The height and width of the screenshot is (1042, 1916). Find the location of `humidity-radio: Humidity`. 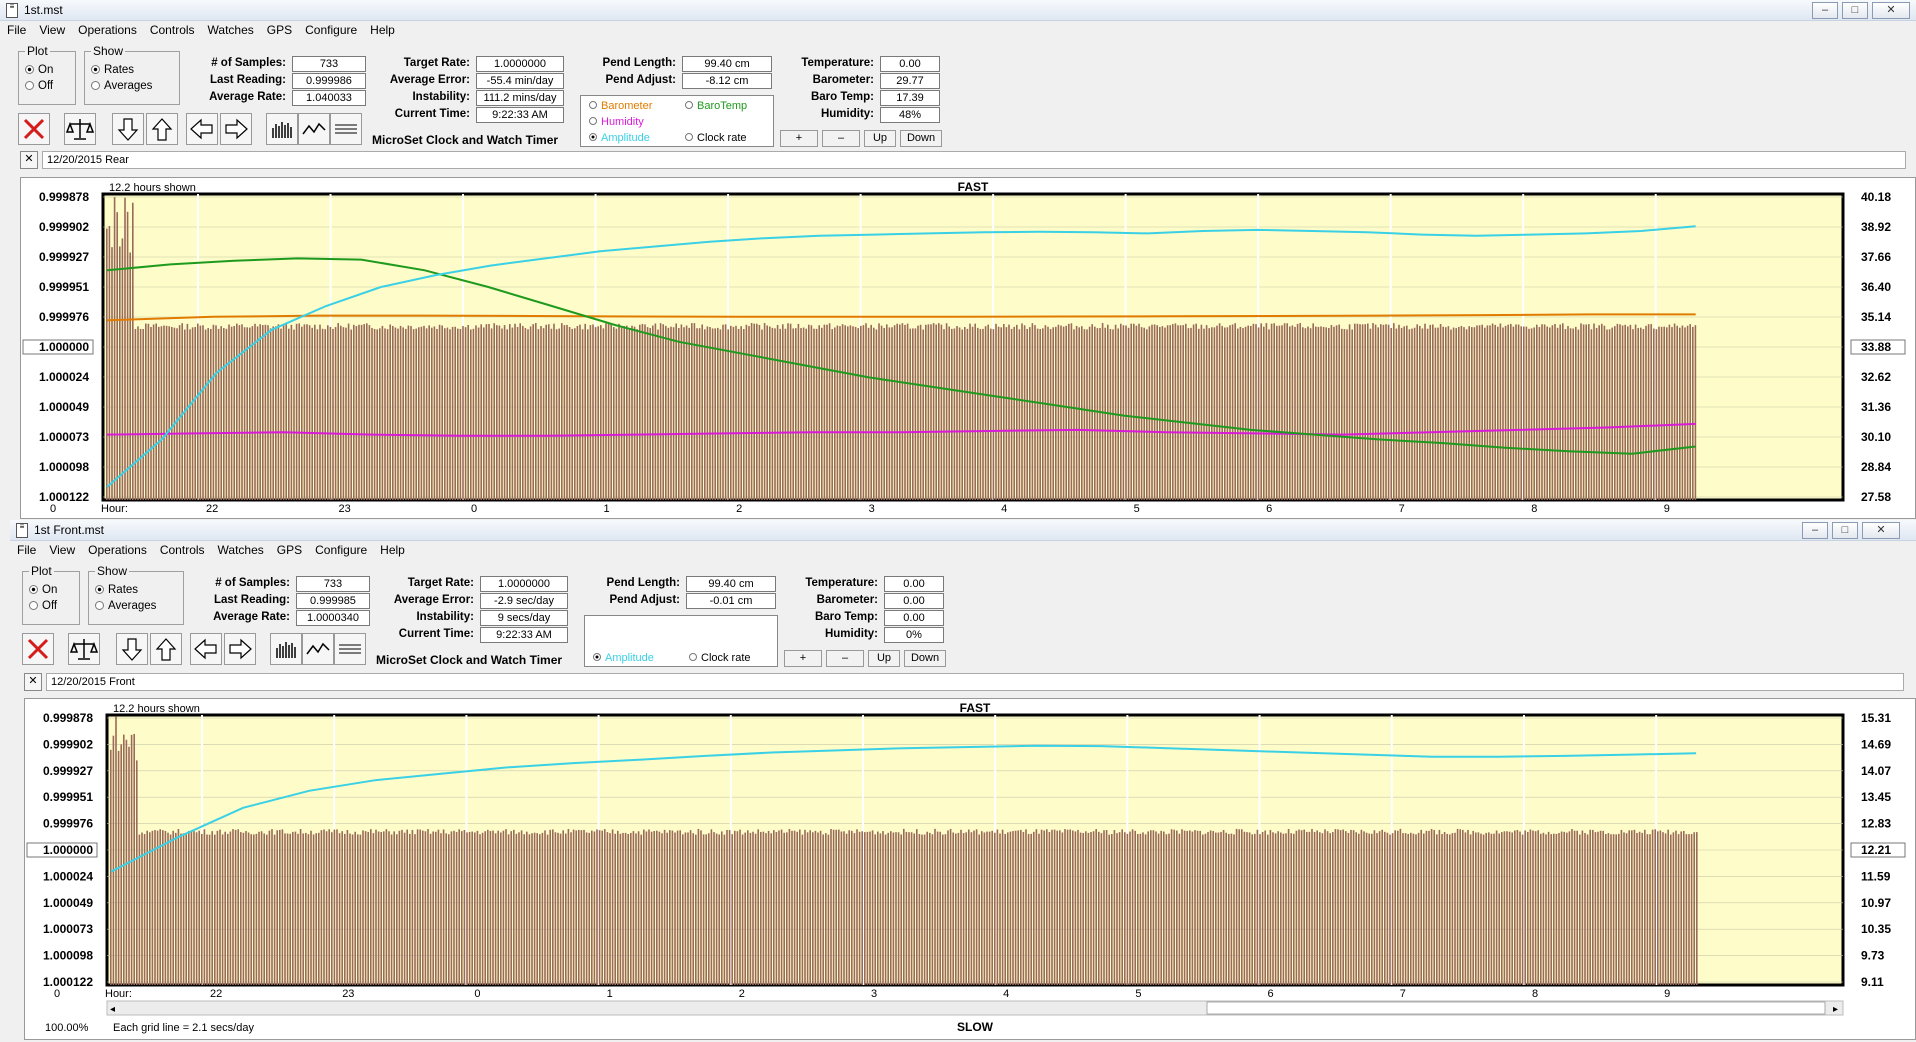

humidity-radio: Humidity is located at coordinates (616, 122).